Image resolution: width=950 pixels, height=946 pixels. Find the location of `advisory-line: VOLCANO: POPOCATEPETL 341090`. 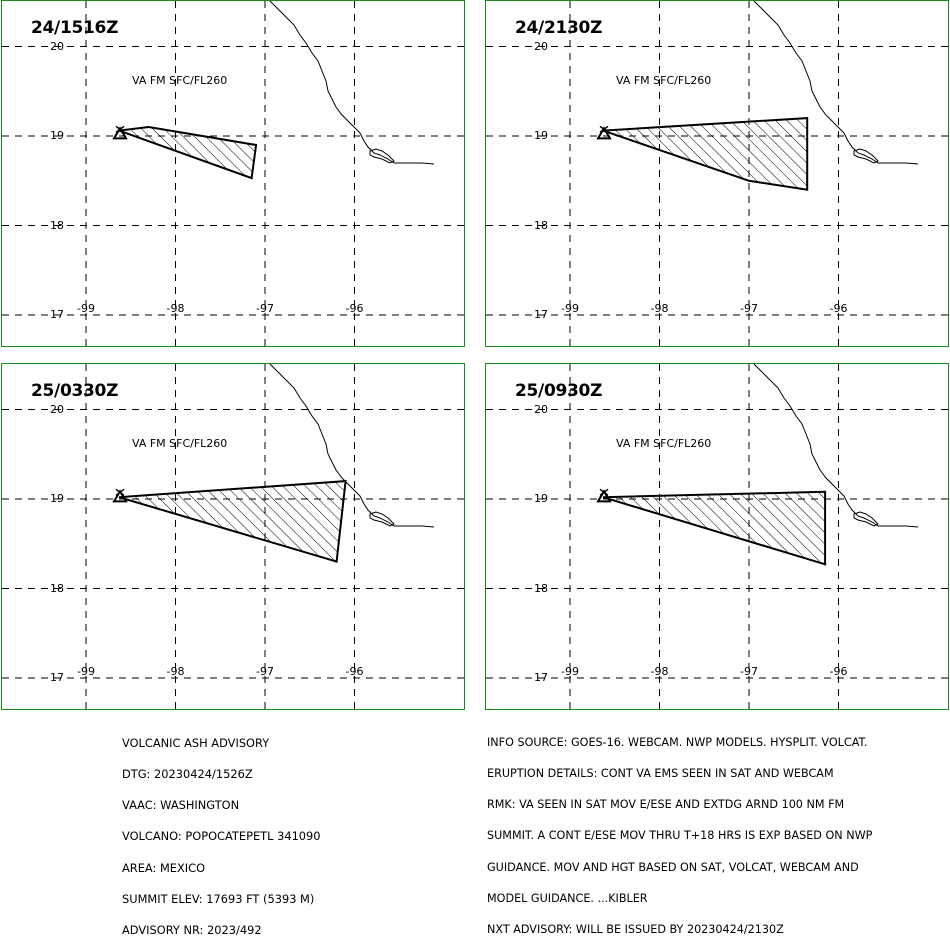

advisory-line: VOLCANO: POPOCATEPETL 341090 is located at coordinates (221, 836).